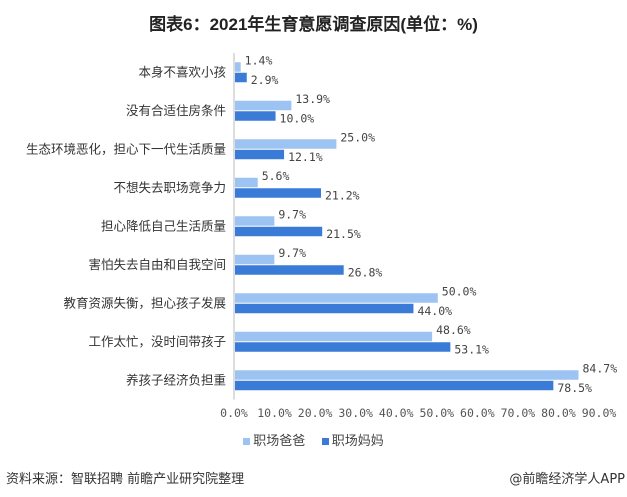 Image resolution: width=627 pixels, height=497 pixels. Describe the element at coordinates (247, 441) in the screenshot. I see `legend-swatch-dad` at that location.